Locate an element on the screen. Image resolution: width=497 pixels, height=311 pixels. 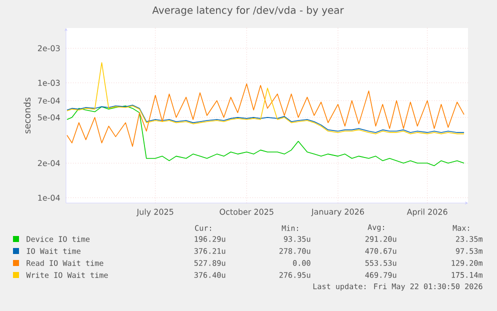
line-series is located at coordinates (265, 118).